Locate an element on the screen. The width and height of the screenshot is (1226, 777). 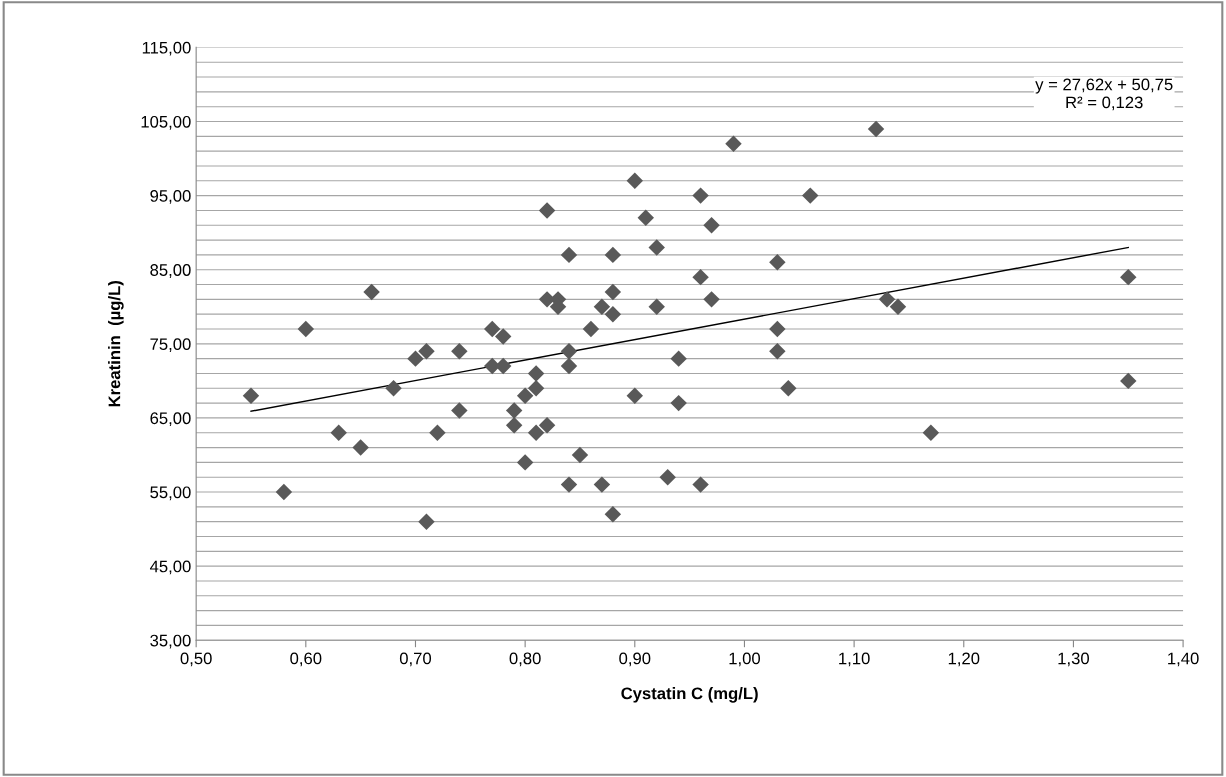
y-tick-label: 85,00 is located at coordinates (170, 271).